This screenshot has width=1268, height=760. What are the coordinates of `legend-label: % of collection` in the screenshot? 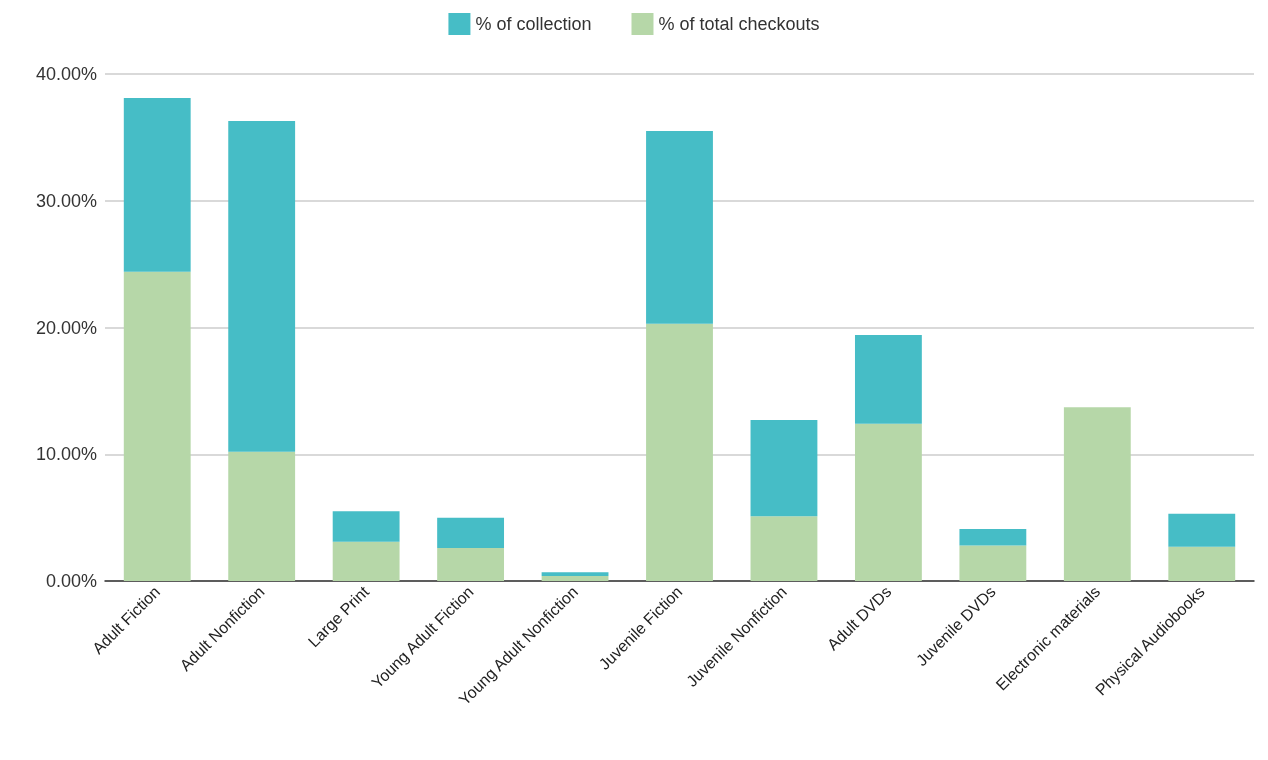 It's located at (533, 24).